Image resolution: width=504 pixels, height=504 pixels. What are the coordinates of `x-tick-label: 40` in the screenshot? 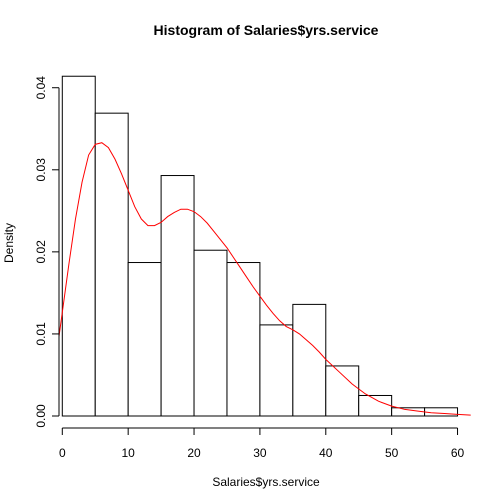 It's located at (326, 453).